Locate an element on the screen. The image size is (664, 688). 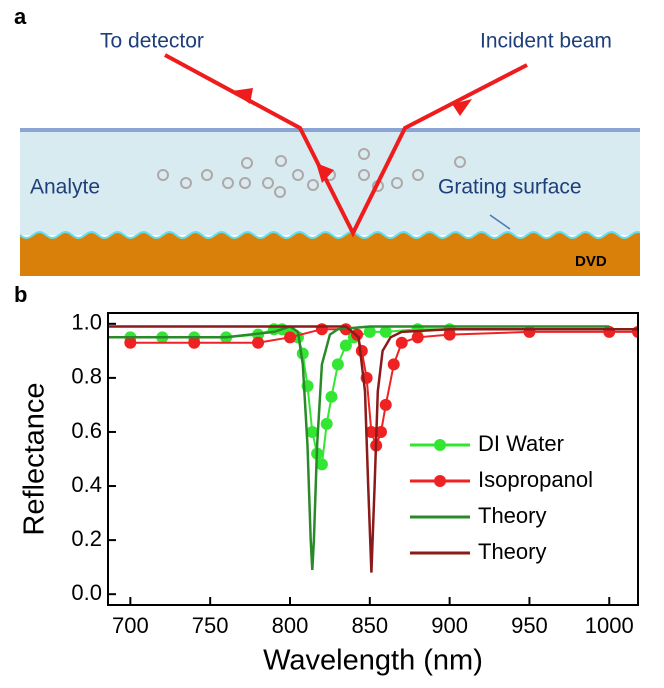
grating-line is located at coordinates (330, 235).